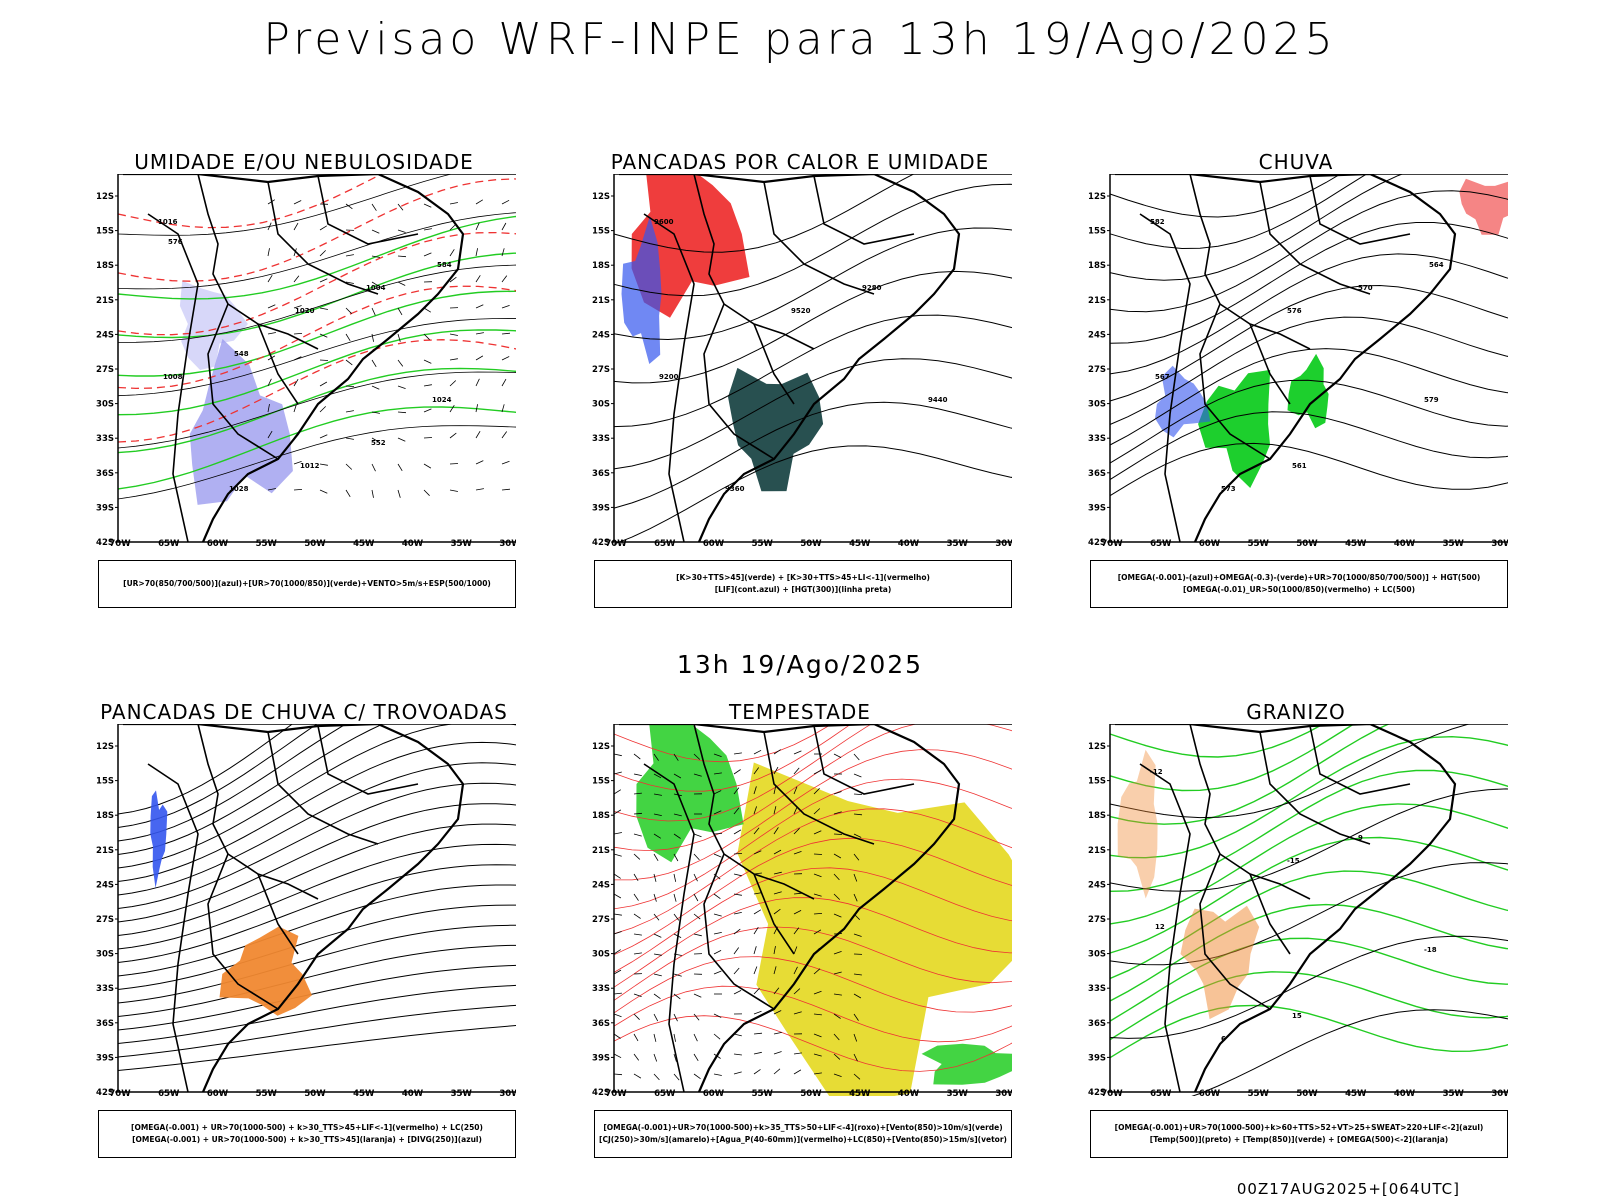 This screenshot has width=1600, height=1200. What do you see at coordinates (1308, 391) in the screenshot?
I see `shaded-area` at bounding box center [1308, 391].